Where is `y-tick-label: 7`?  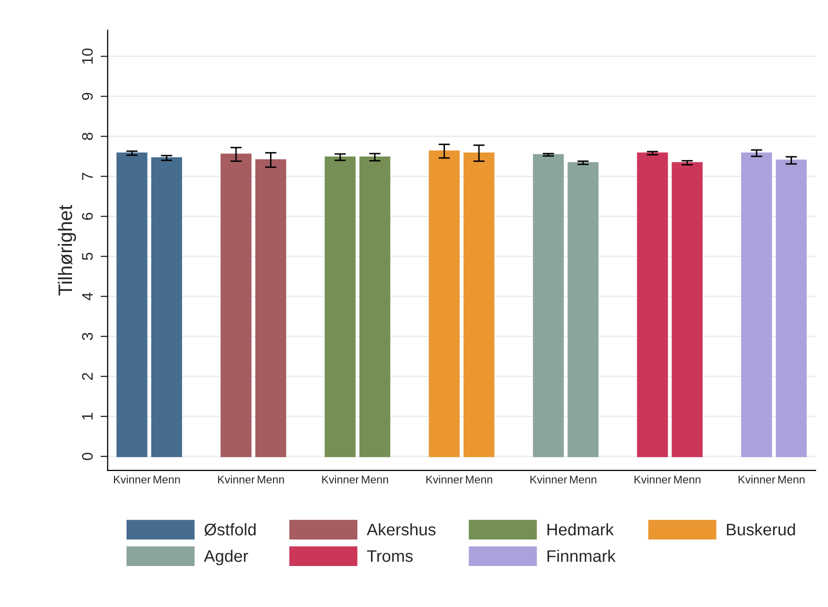
y-tick-label: 7 is located at coordinates (87, 176).